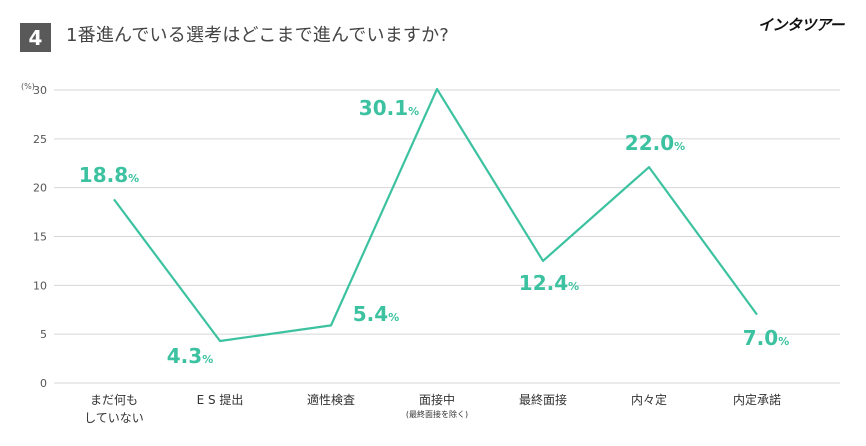 The height and width of the screenshot is (446, 866). What do you see at coordinates (766, 338) in the screenshot?
I see `data-label: 7.0%` at bounding box center [766, 338].